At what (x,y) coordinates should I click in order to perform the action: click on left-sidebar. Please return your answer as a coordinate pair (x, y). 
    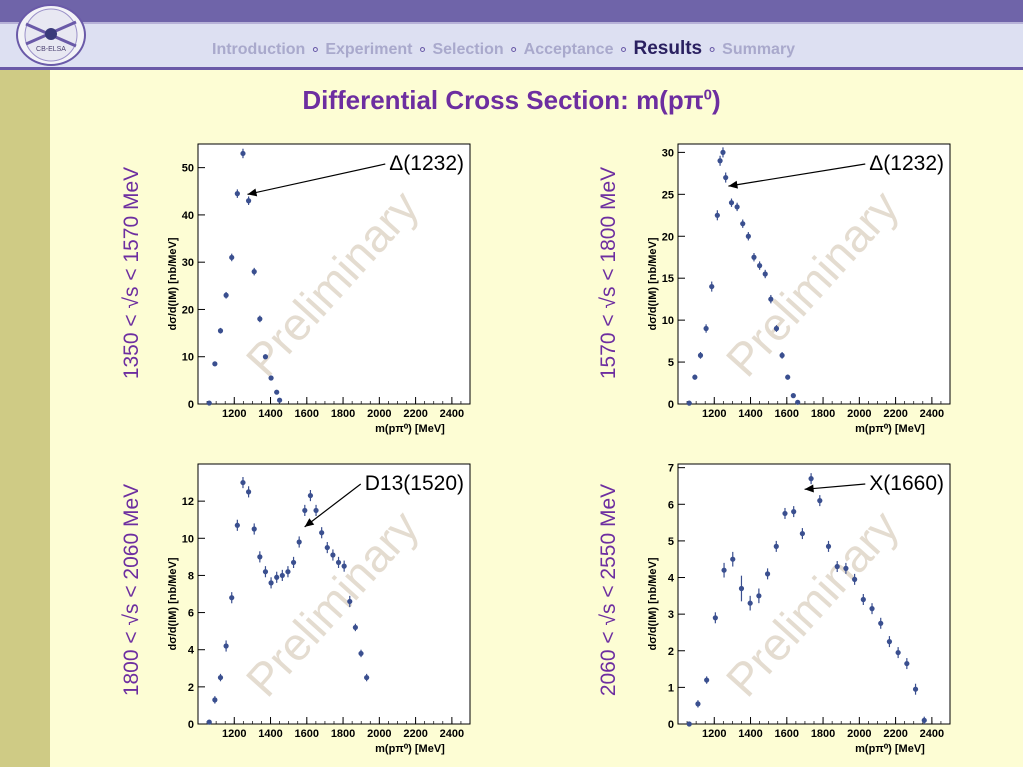
    Looking at the image, I should click on (25, 383).